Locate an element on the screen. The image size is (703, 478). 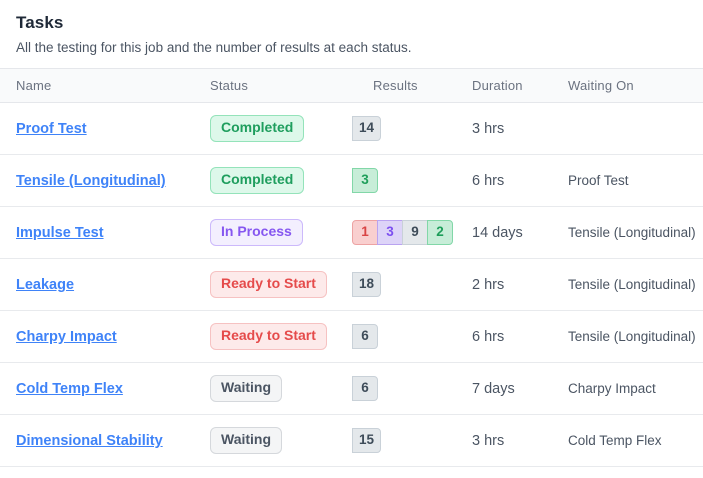
result-count-badge: 14 is located at coordinates (367, 128).